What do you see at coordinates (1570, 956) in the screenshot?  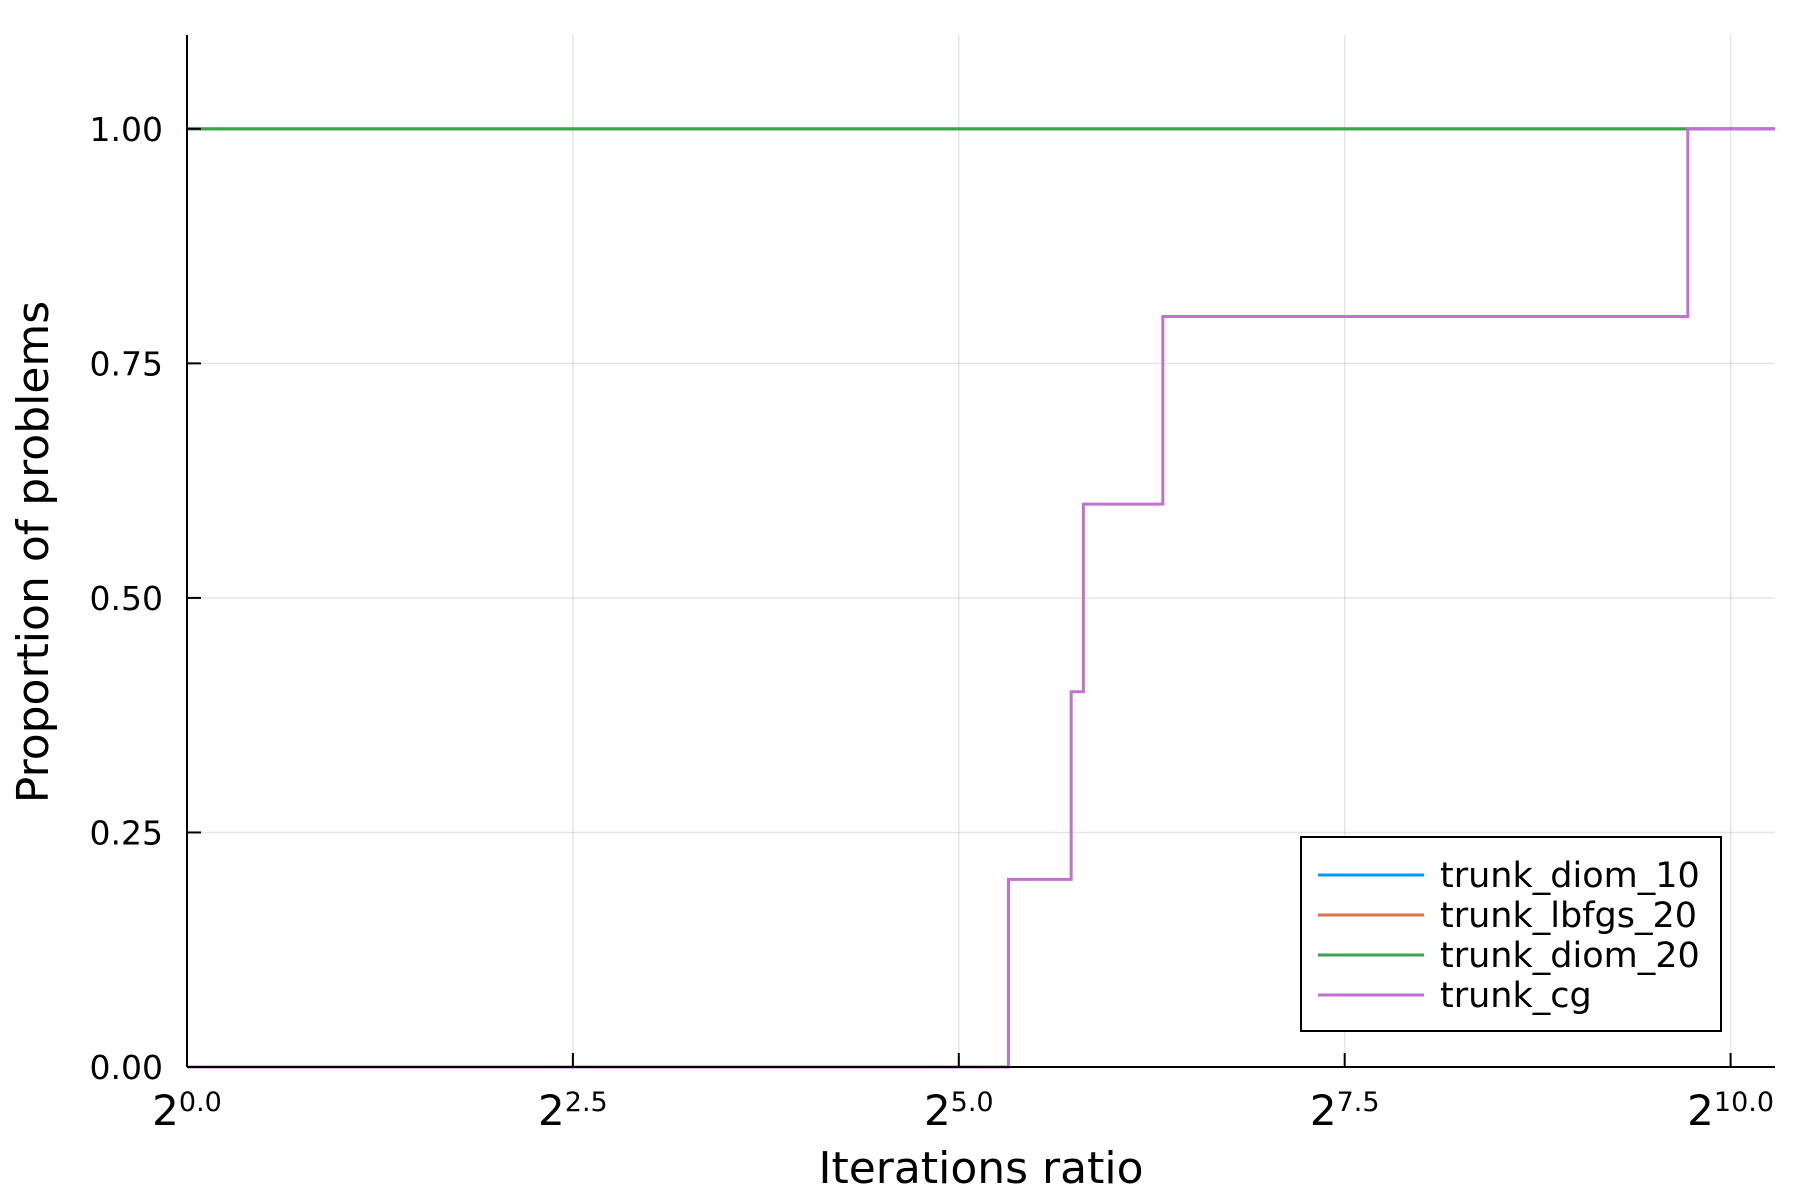 I see `legend-label: trunk_diom_20` at bounding box center [1570, 956].